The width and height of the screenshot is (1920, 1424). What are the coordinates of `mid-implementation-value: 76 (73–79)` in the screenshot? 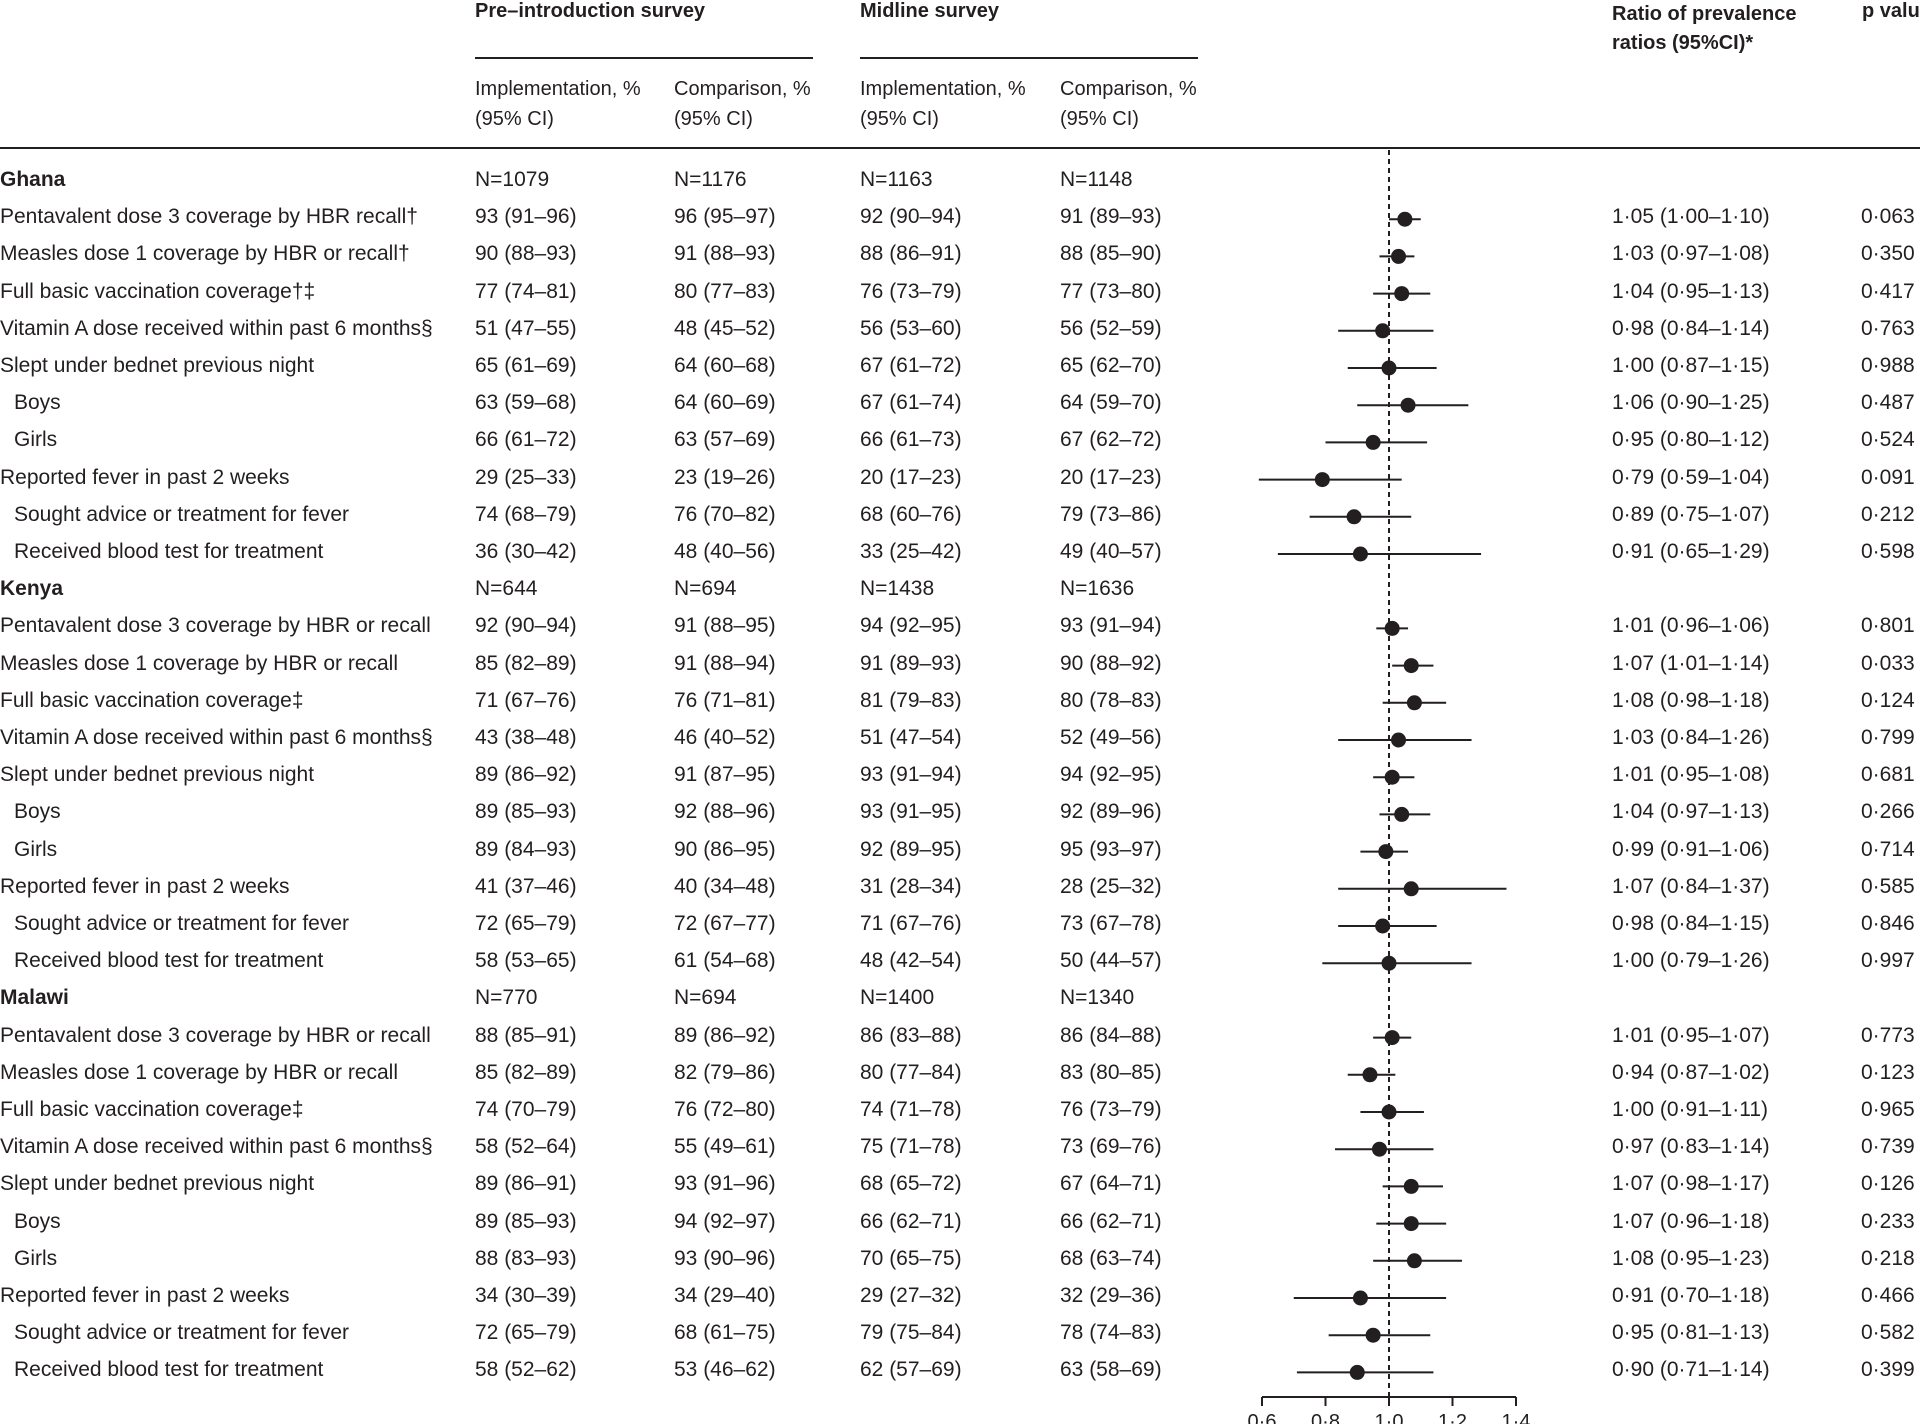 It's located at (911, 291).